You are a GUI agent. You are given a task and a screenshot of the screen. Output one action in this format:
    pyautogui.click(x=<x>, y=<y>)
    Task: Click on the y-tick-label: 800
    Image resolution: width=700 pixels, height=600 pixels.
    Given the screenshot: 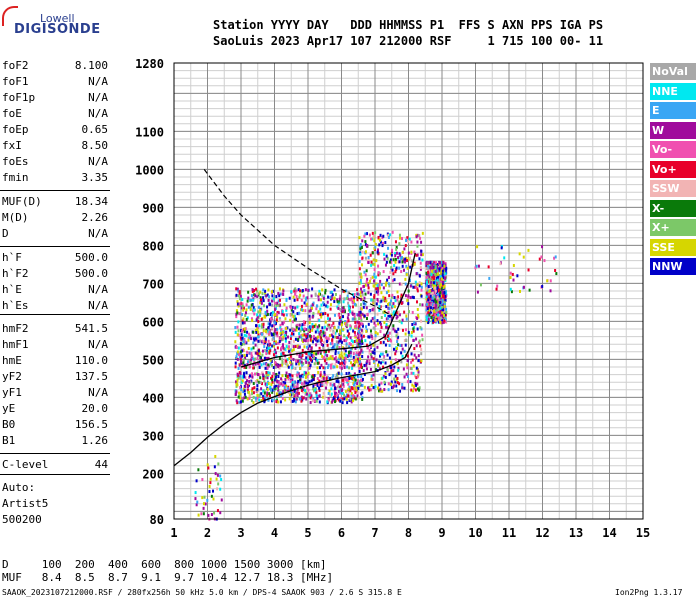 What is the action you would take?
    pyautogui.click(x=153, y=246)
    